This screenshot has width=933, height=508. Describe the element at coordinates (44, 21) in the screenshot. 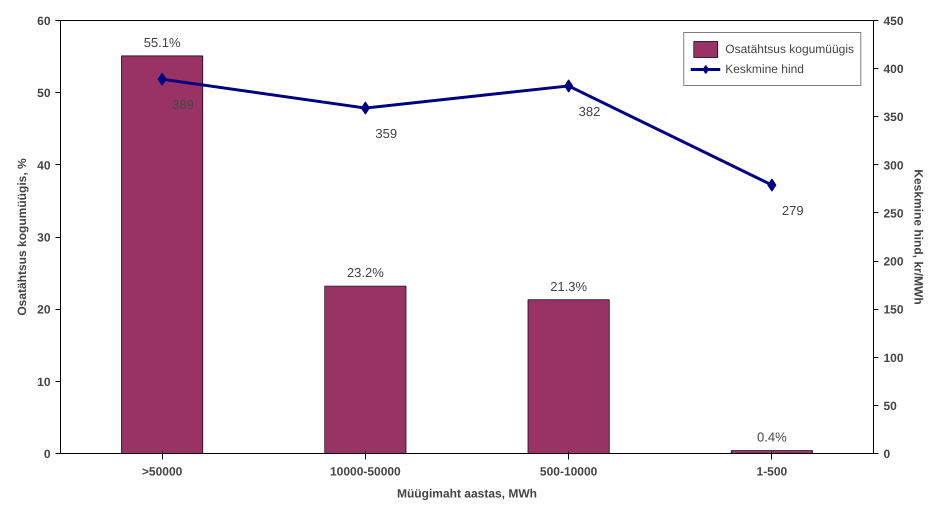

I see `y-tick-label: 60` at that location.